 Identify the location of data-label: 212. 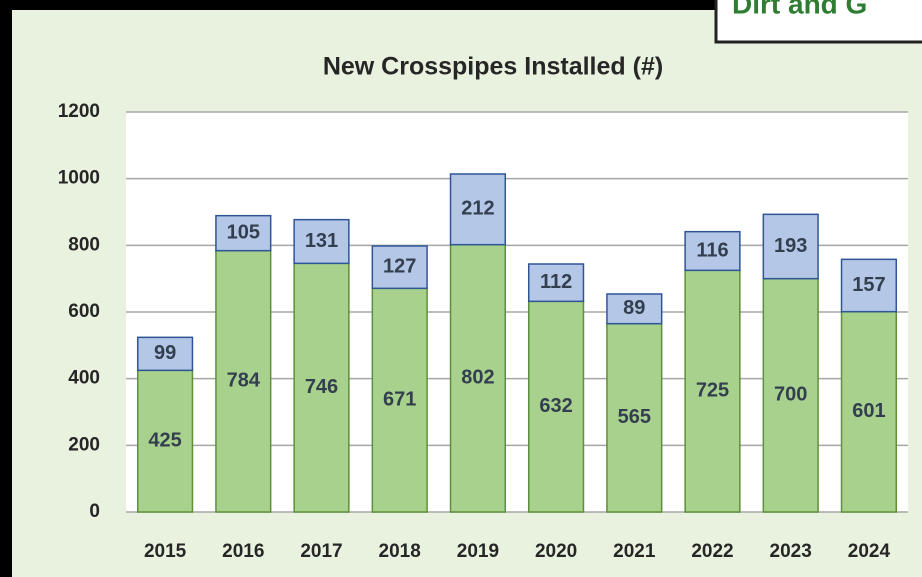
(477, 209).